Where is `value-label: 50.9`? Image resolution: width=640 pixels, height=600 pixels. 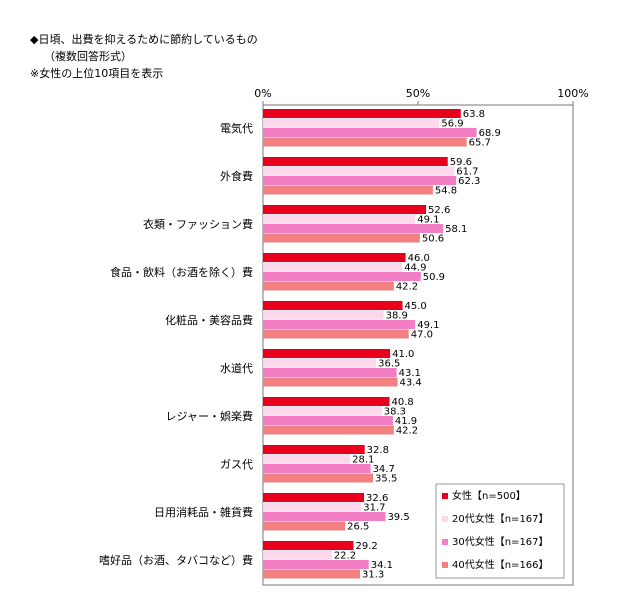 value-label: 50.9 is located at coordinates (434, 277).